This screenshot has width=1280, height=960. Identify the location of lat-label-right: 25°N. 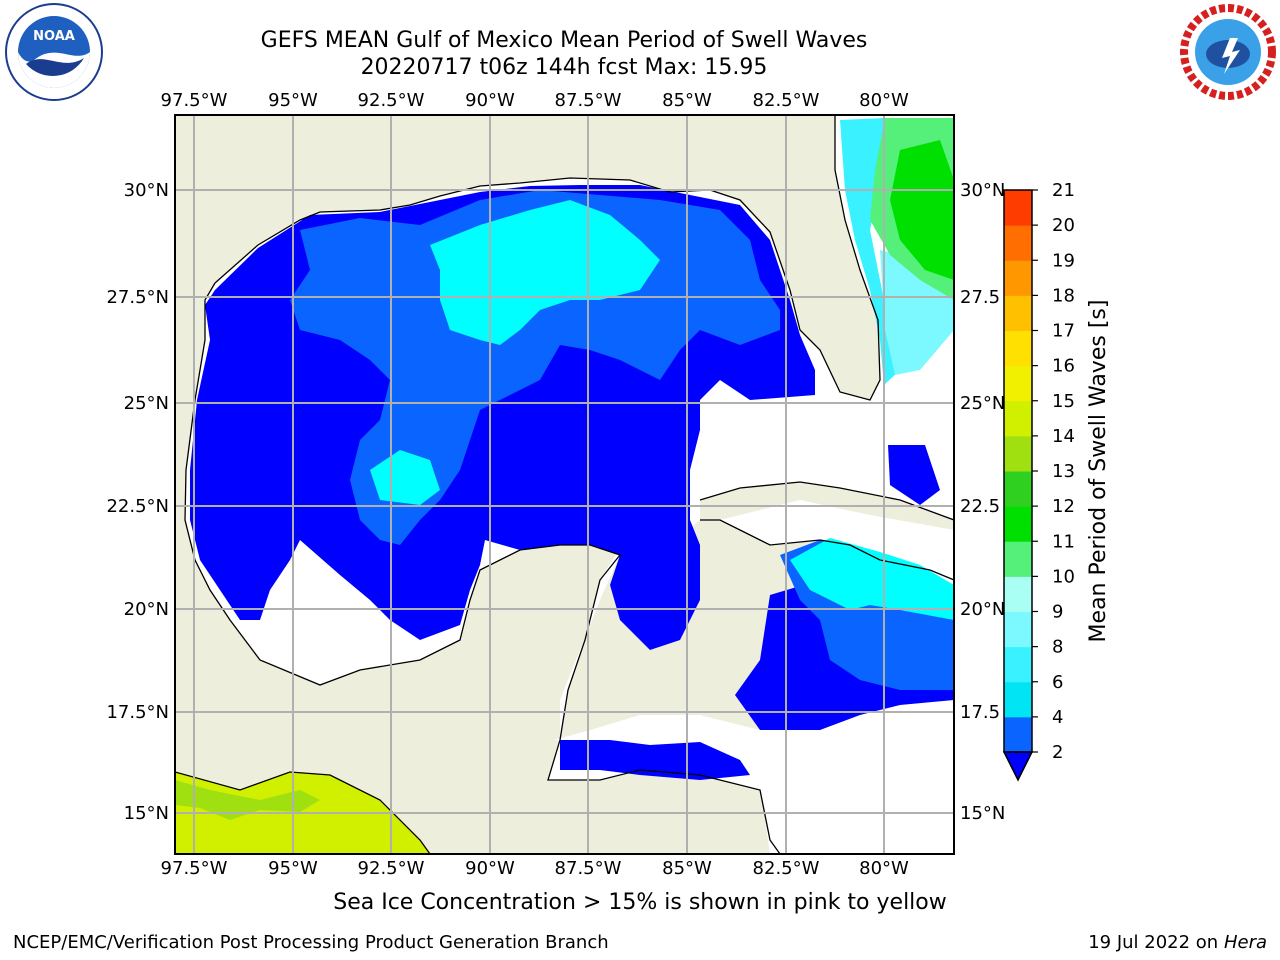
(982, 403).